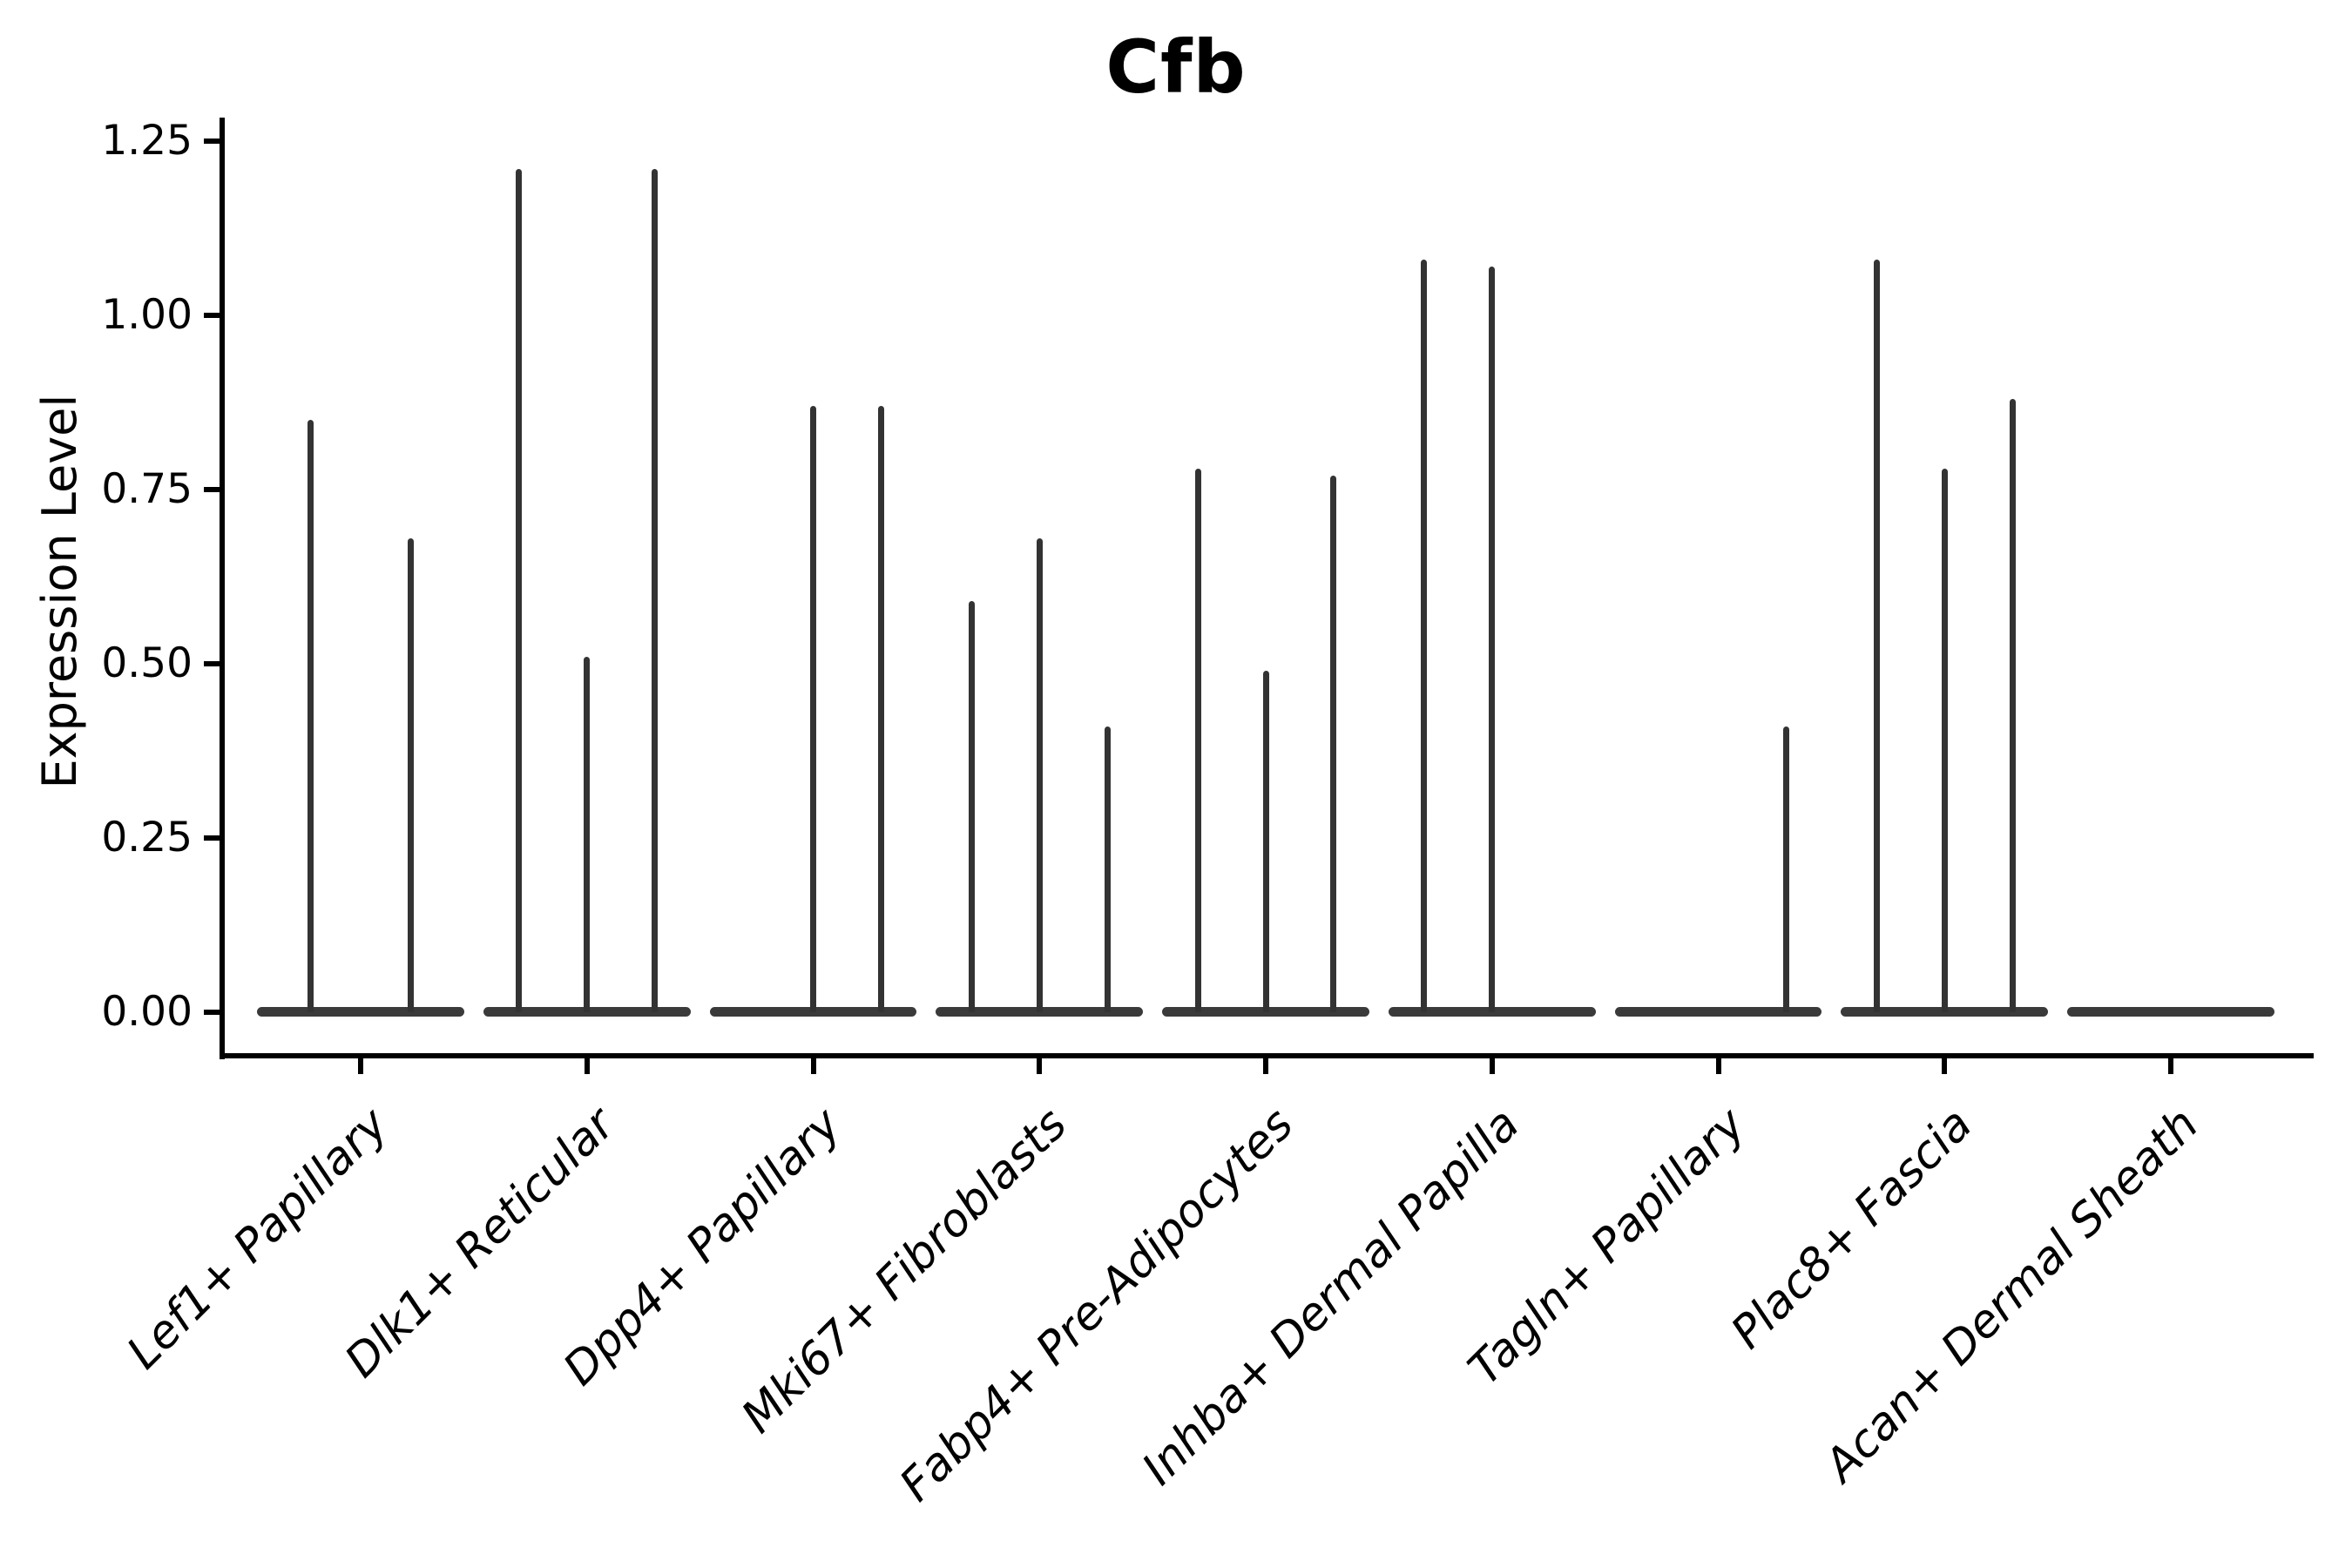 Image resolution: width=2352 pixels, height=1568 pixels. What do you see at coordinates (1176, 67) in the screenshot?
I see `chart-title: Cfb` at bounding box center [1176, 67].